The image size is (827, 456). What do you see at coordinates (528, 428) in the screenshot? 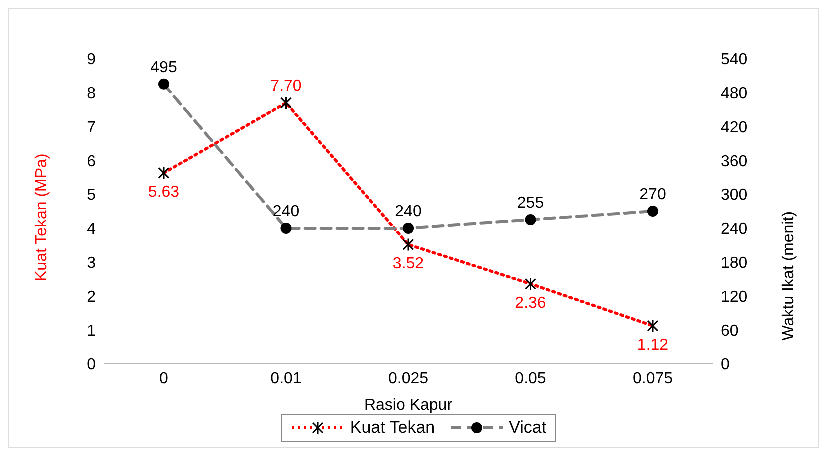
I see `legend-label: Vicat` at bounding box center [528, 428].